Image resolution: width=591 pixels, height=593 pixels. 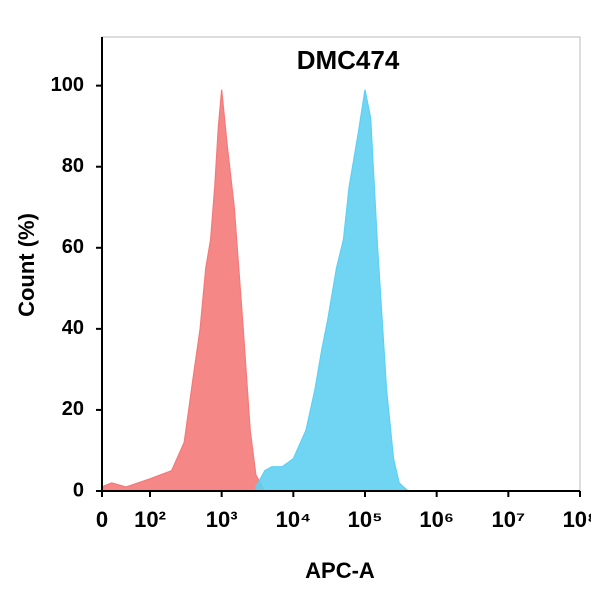 I want to click on x-tick-label: 10⁵, so click(x=365, y=519).